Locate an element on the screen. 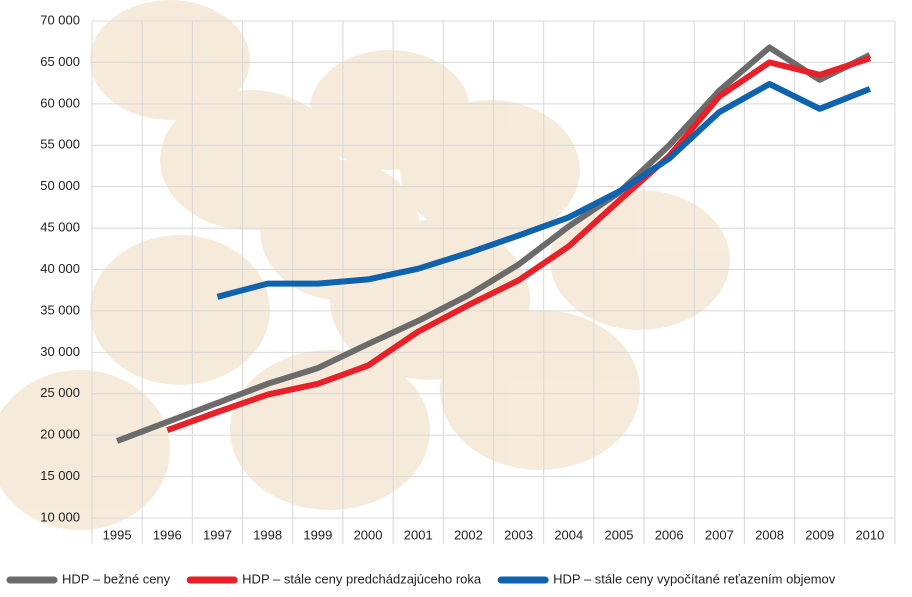  y-tick-label: 15 000 is located at coordinates (60, 475).